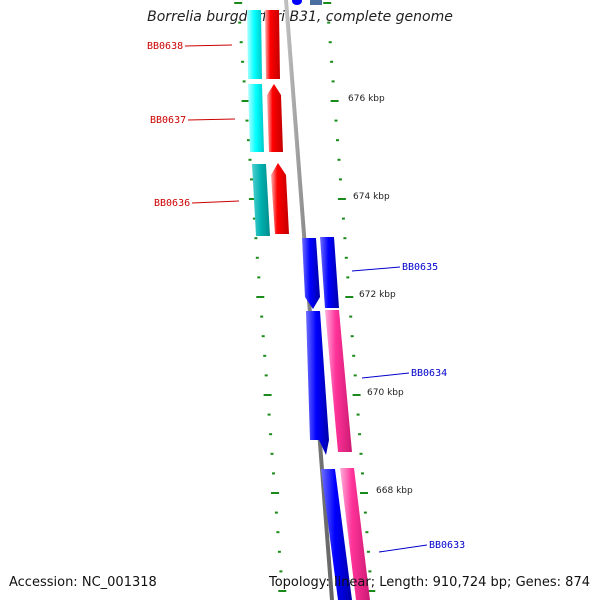 This screenshot has height=600, width=600. I want to click on gene-bb0633-pink, so click(355, 534).